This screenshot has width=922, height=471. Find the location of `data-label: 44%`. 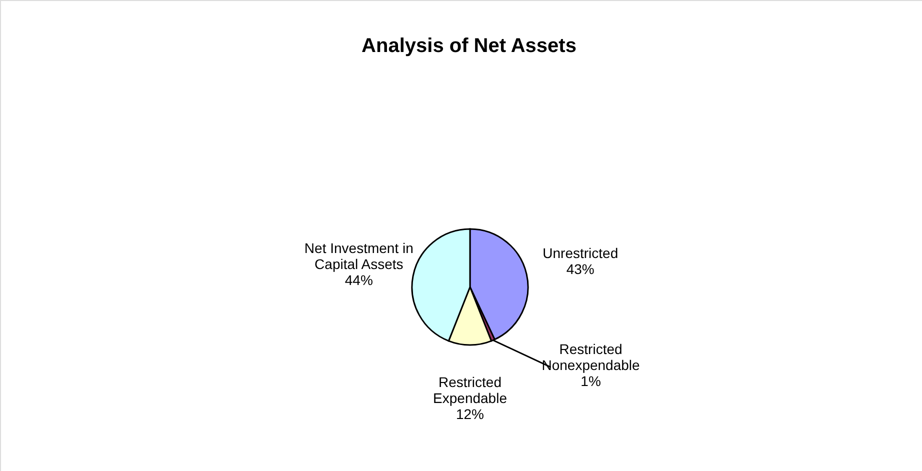

data-label: 44% is located at coordinates (358, 280).